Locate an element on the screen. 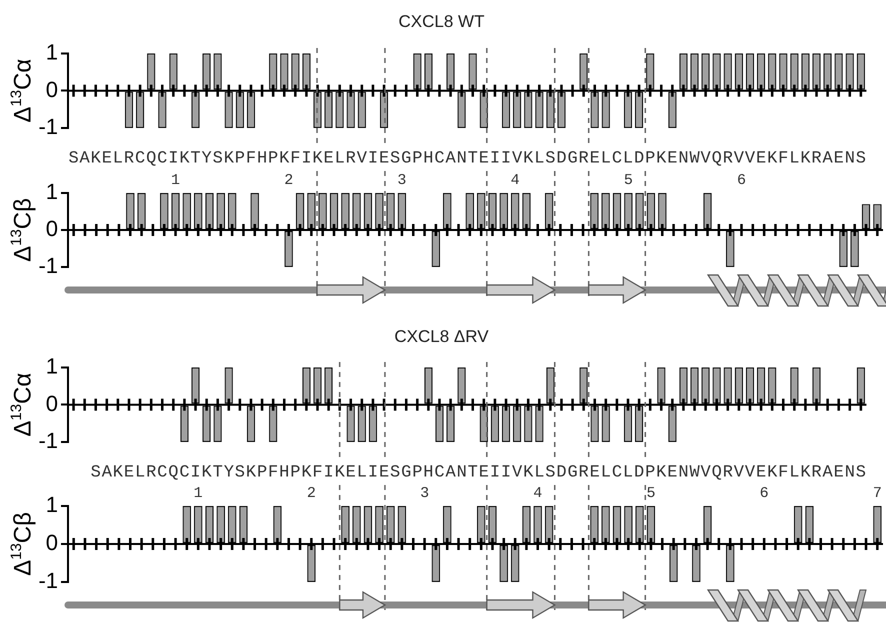  x-tick-label: 3 is located at coordinates (401, 180).